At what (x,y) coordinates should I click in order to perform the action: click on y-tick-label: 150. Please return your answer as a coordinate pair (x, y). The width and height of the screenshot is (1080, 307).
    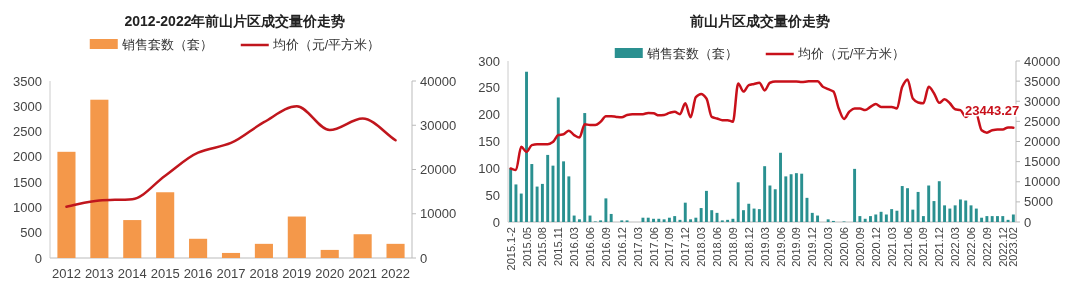
    Looking at the image, I should click on (489, 141).